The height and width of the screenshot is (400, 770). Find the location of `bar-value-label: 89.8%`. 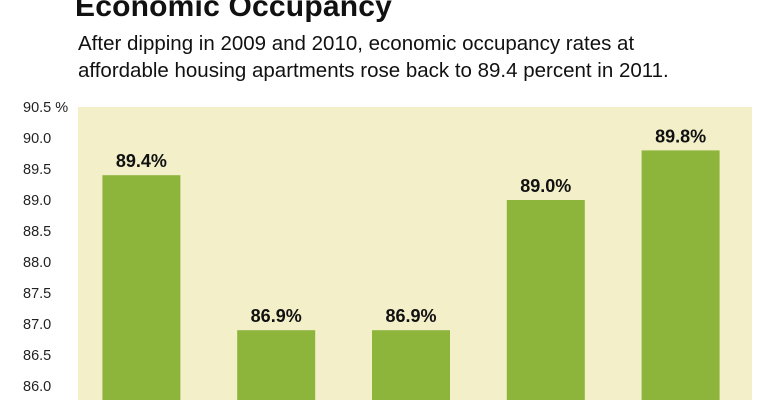

bar-value-label: 89.8% is located at coordinates (680, 136).